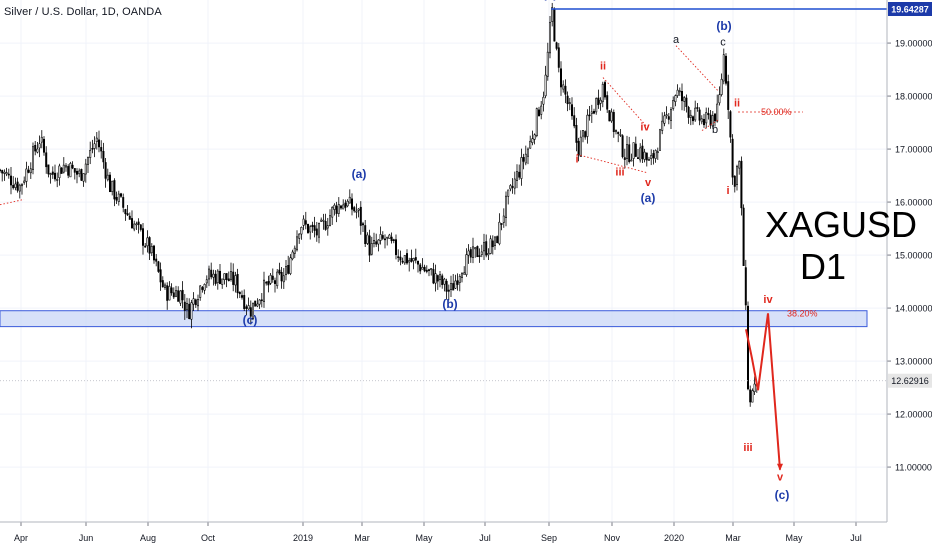 This screenshot has width=932, height=555. I want to click on y-tick-label: 18.00000, so click(913, 97).